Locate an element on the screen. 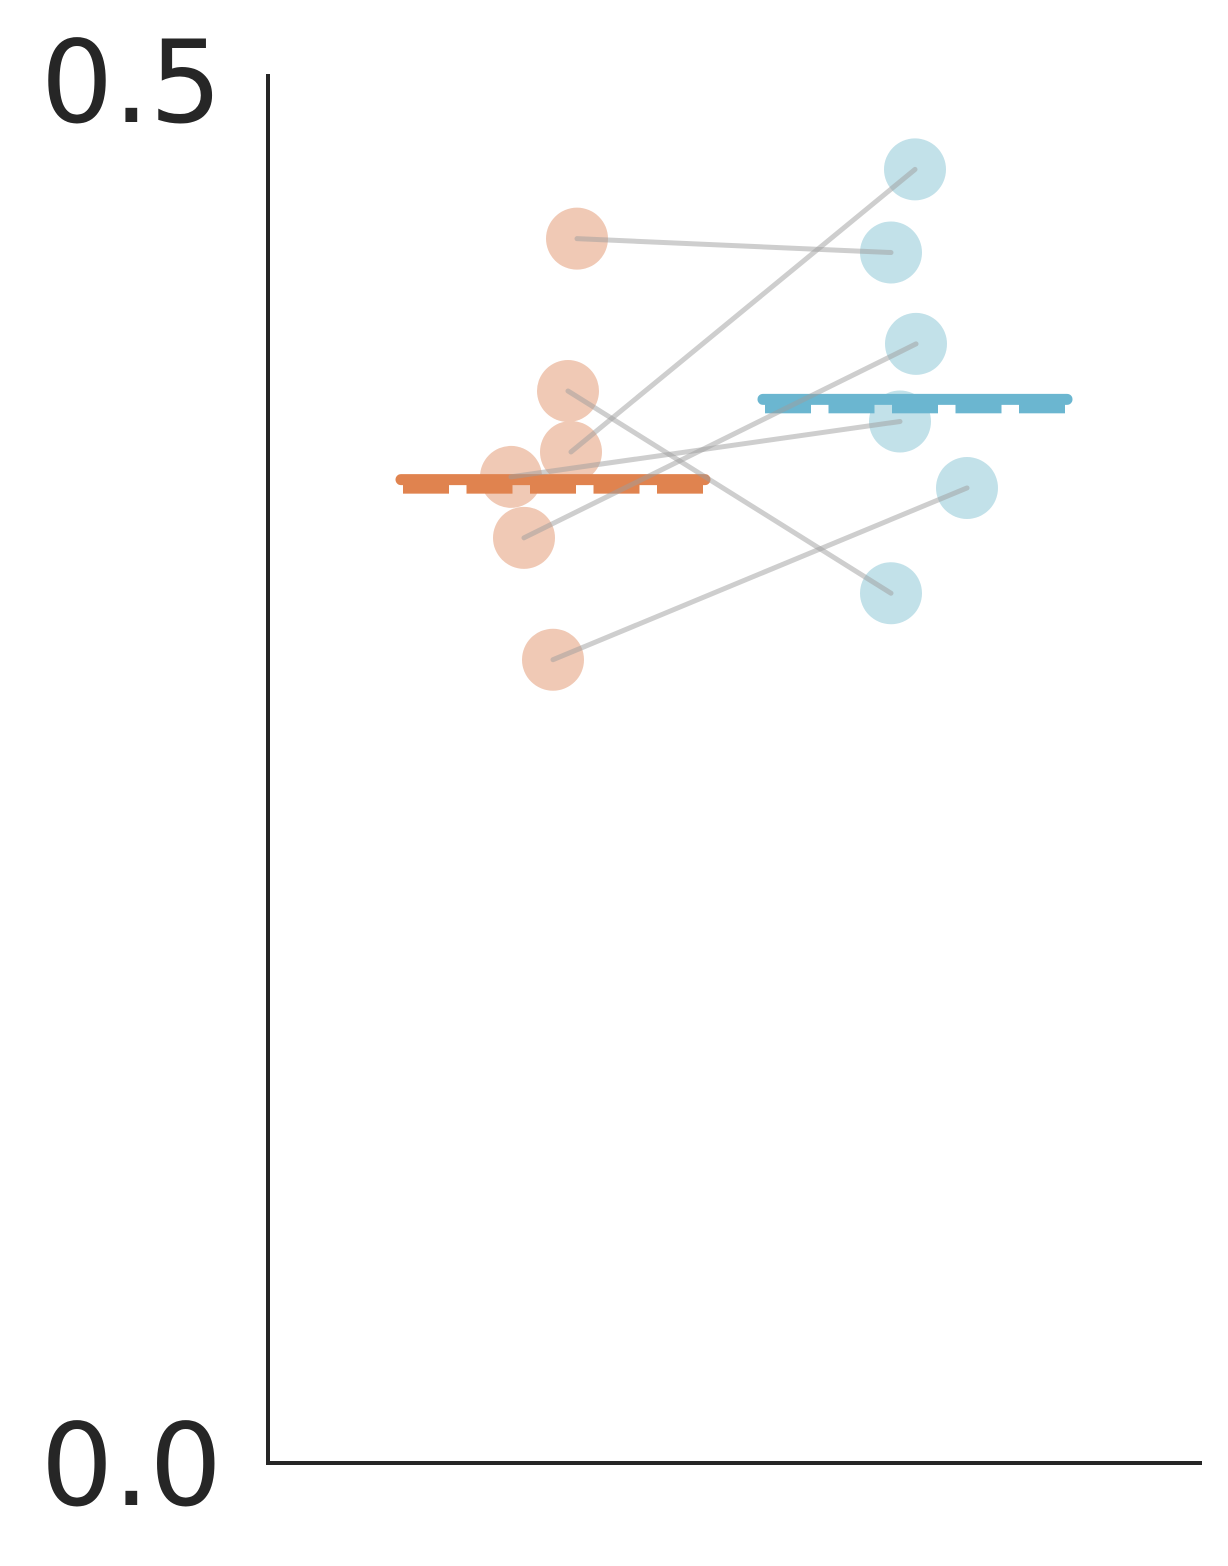 This screenshot has width=1228, height=1566. points-layer is located at coordinates (739, 414).